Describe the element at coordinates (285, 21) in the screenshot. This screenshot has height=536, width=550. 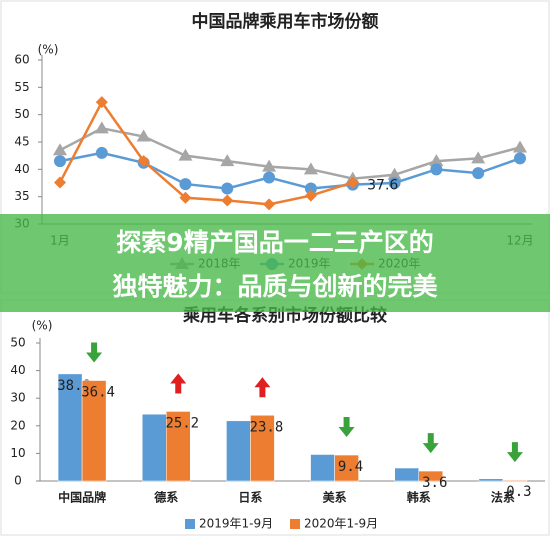
I see `chart-title: 中国品牌乘用车市场份额` at that location.